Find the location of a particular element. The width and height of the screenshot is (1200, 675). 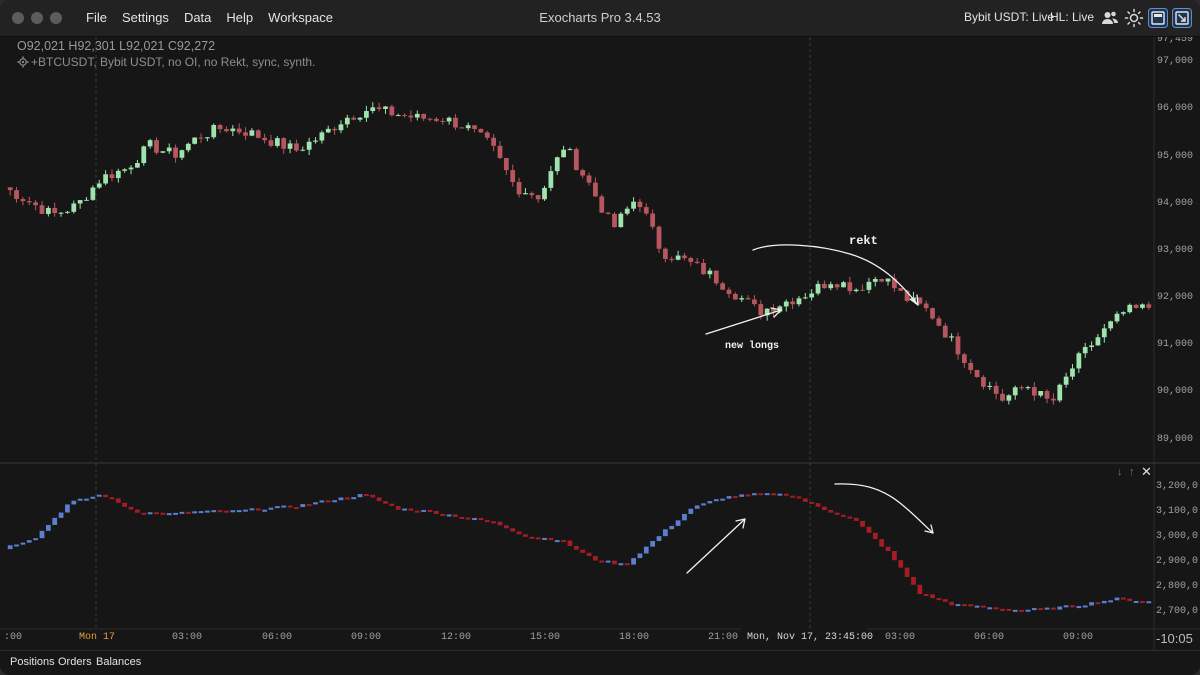

close-window-button is located at coordinates (18, 18).